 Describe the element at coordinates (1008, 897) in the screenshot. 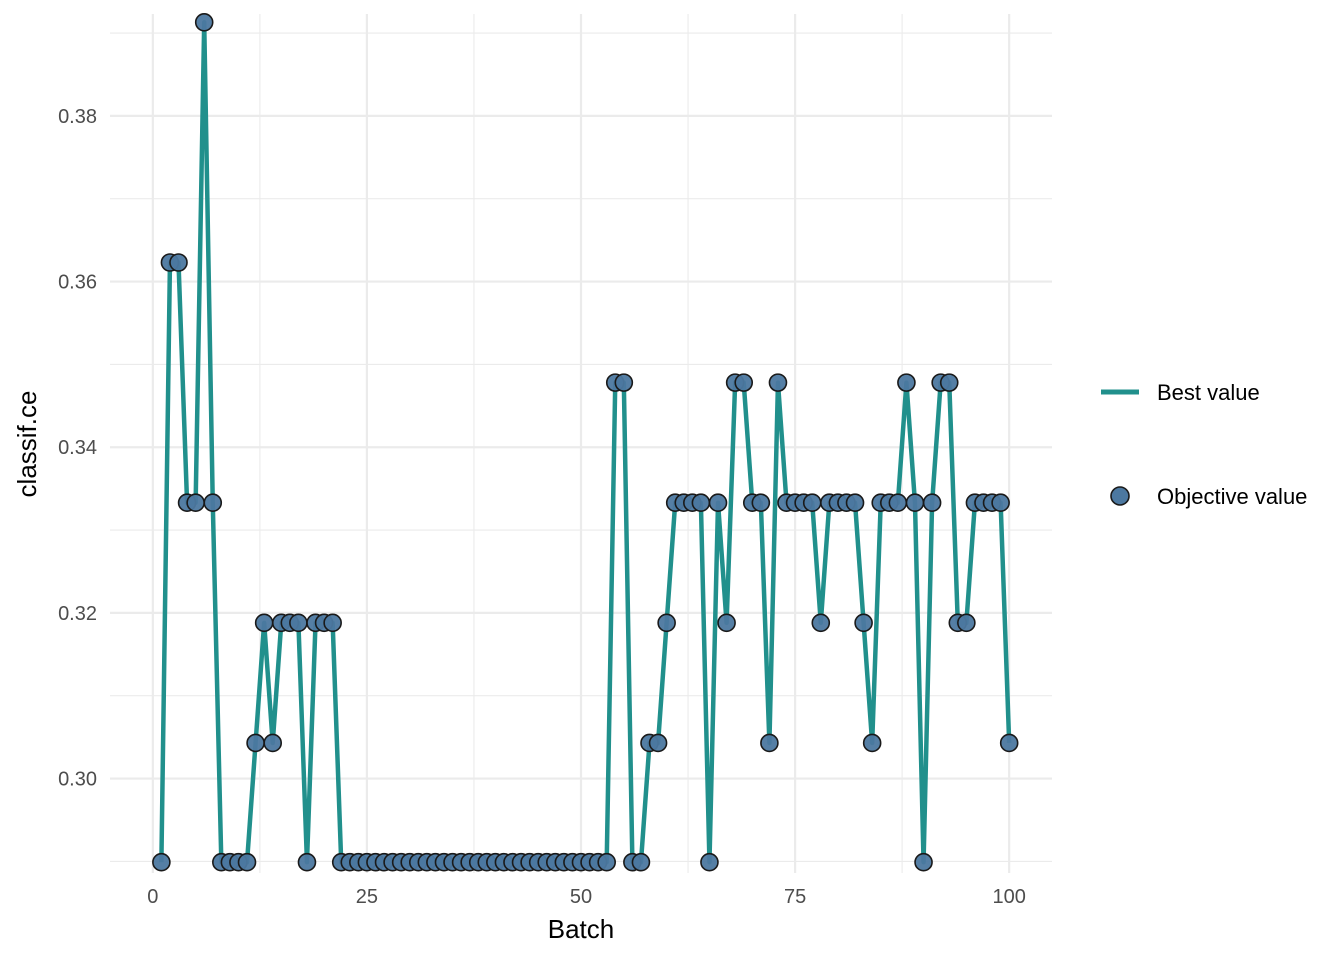

I see `x-tick-label: 100` at that location.